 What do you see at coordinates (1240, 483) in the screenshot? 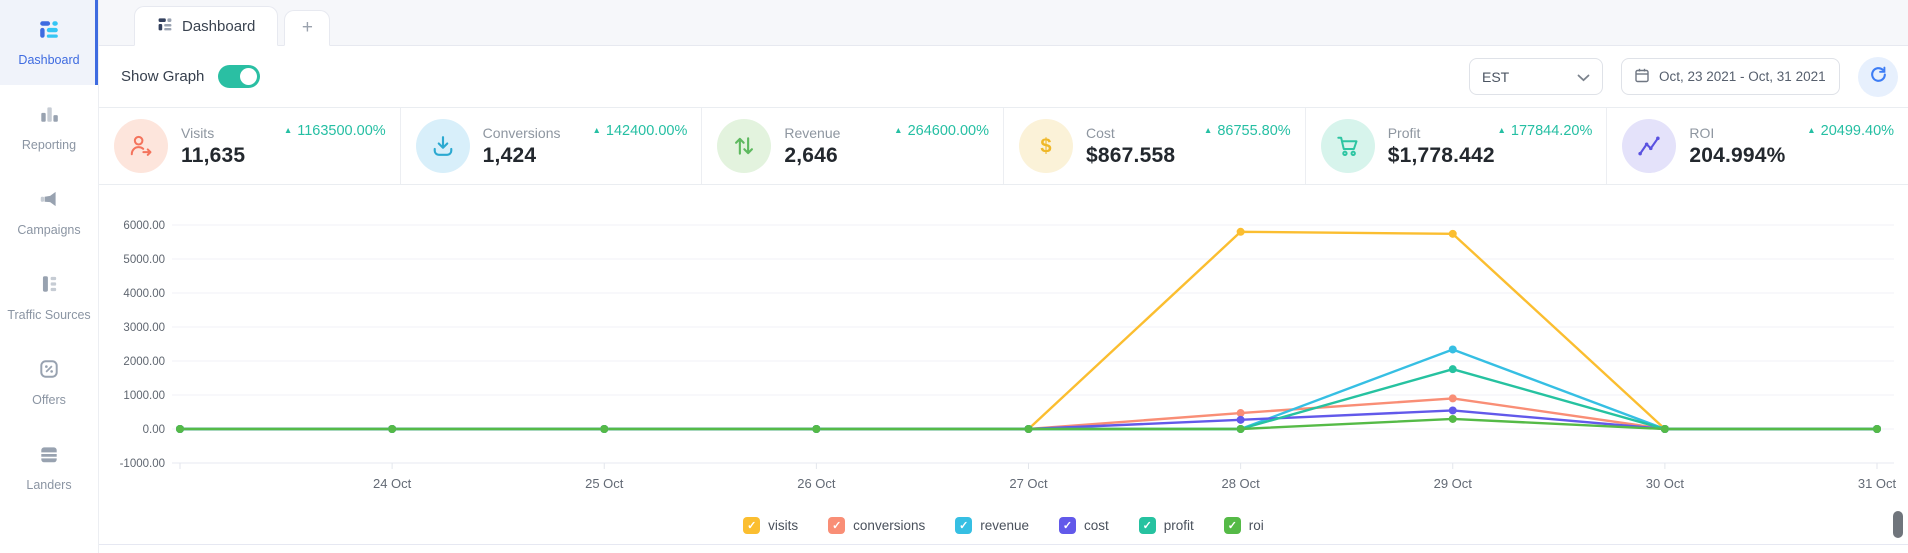
I see `svg-text: 28 Oct` at bounding box center [1240, 483].